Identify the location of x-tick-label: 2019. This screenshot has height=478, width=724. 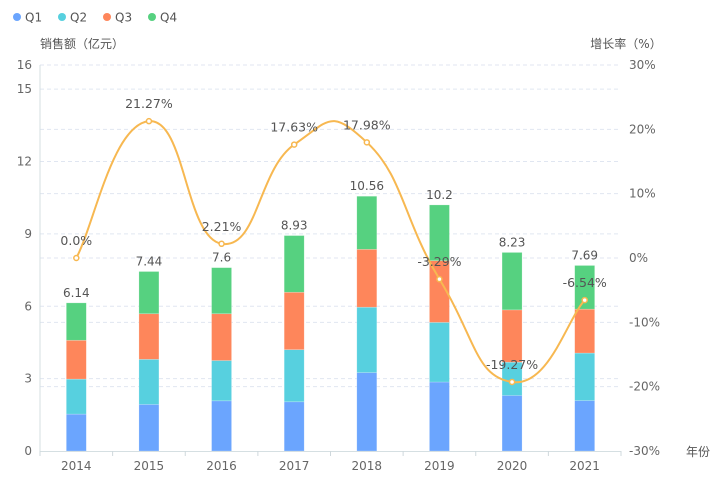
(439, 466).